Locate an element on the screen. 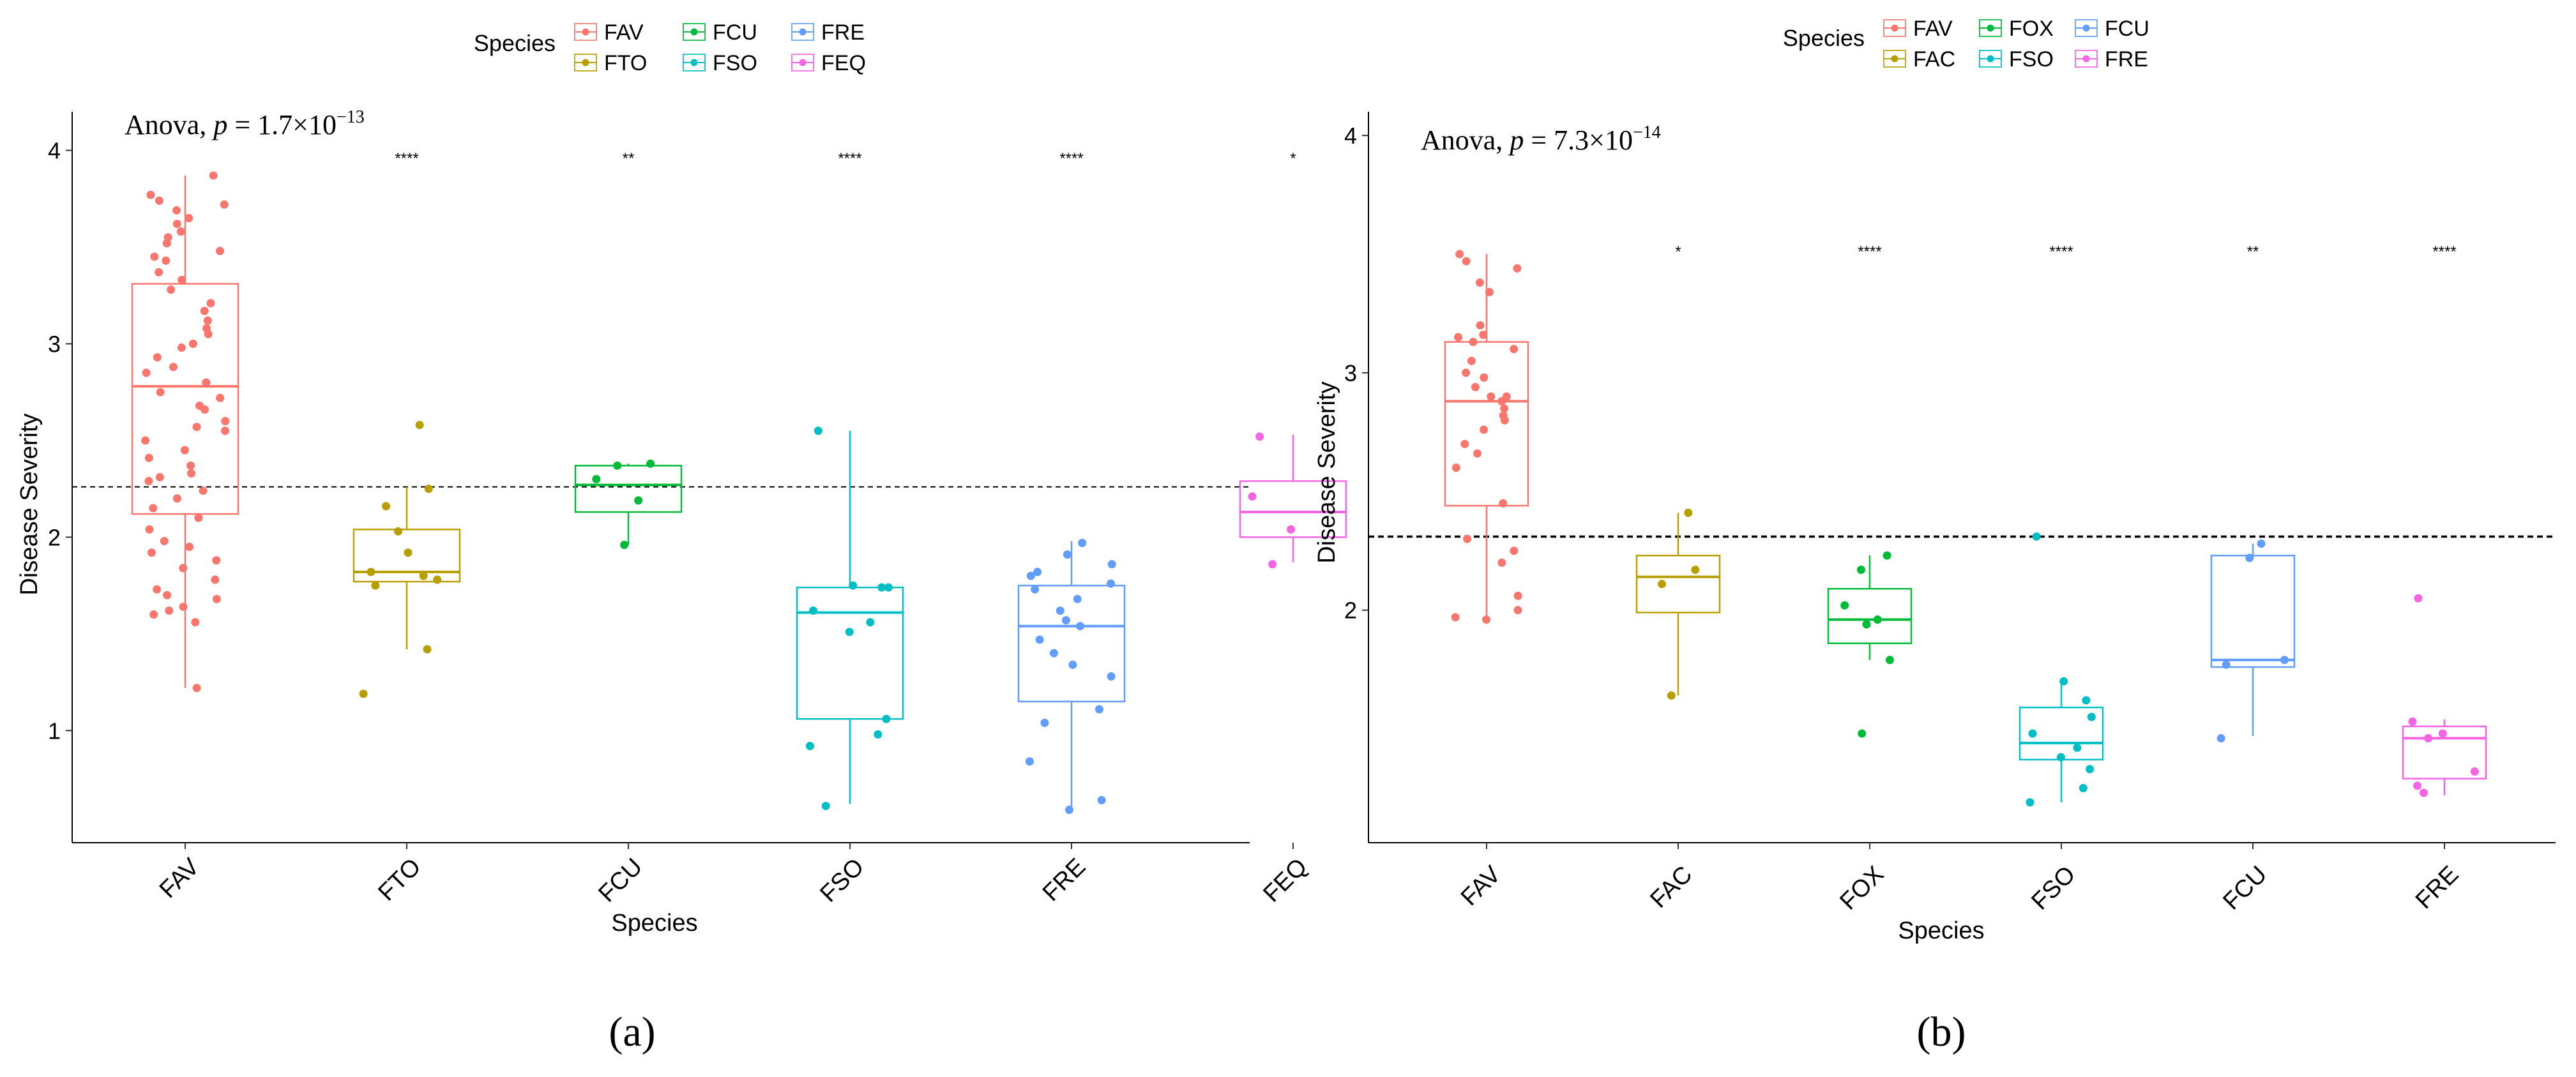 This screenshot has width=2576, height=1077. panel-a-legend-fre-label: FRE is located at coordinates (843, 32).